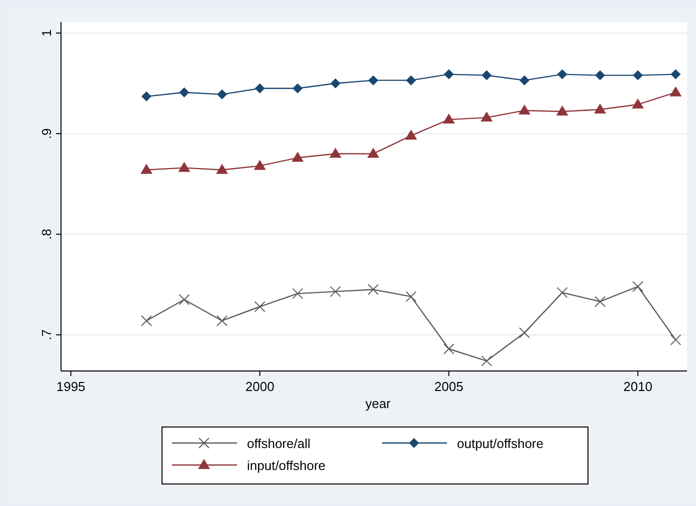  I want to click on y-tick-label: .9, so click(46, 134).